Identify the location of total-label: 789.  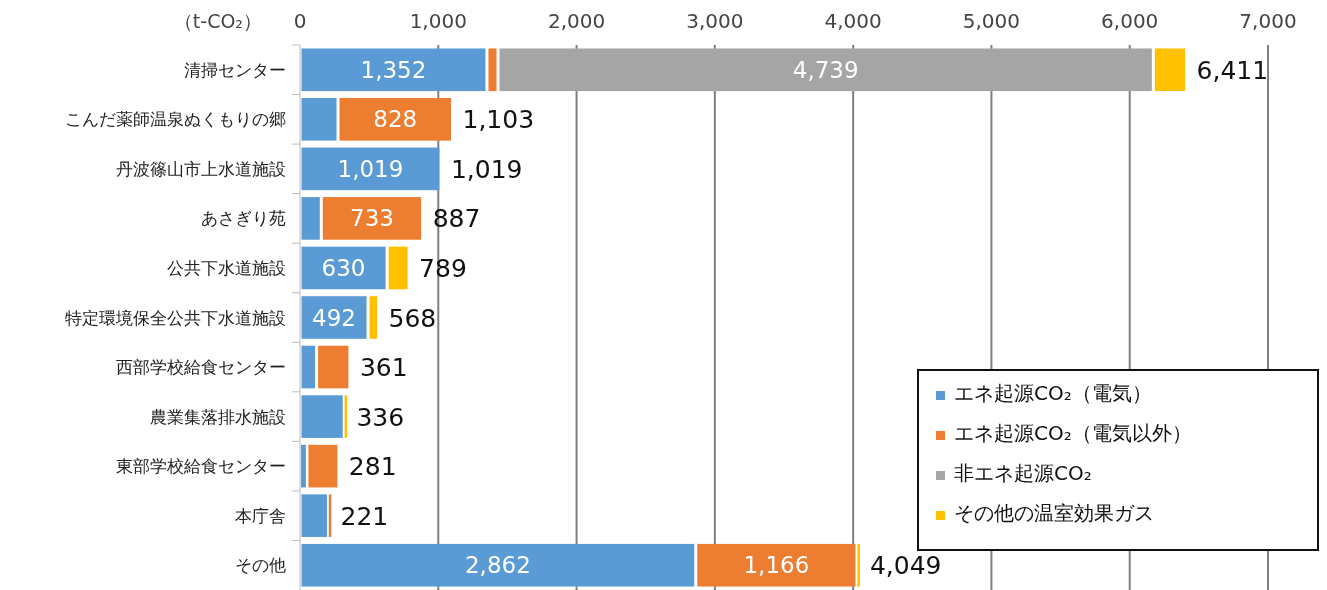
(443, 268).